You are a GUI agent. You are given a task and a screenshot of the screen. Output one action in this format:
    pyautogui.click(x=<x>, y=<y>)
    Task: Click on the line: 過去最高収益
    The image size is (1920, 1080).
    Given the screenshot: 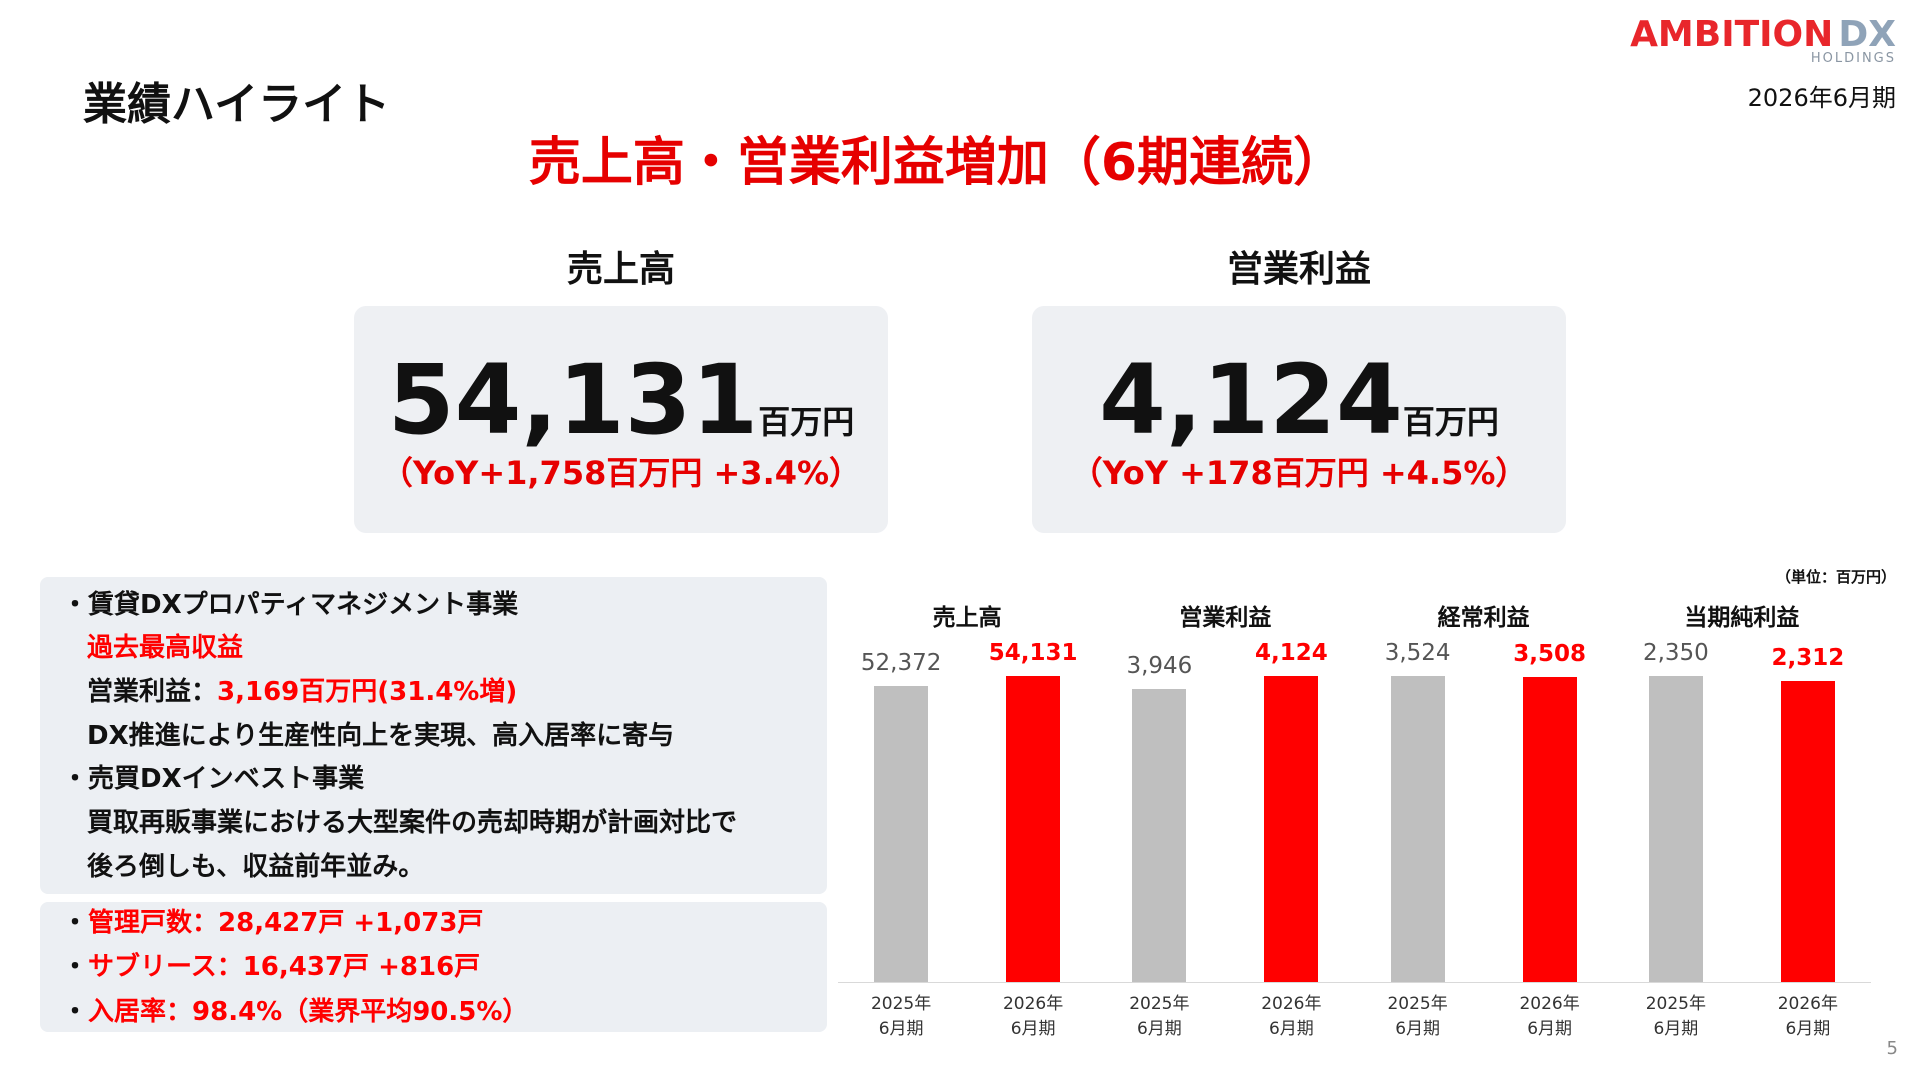 What is the action you would take?
    pyautogui.click(x=165, y=648)
    